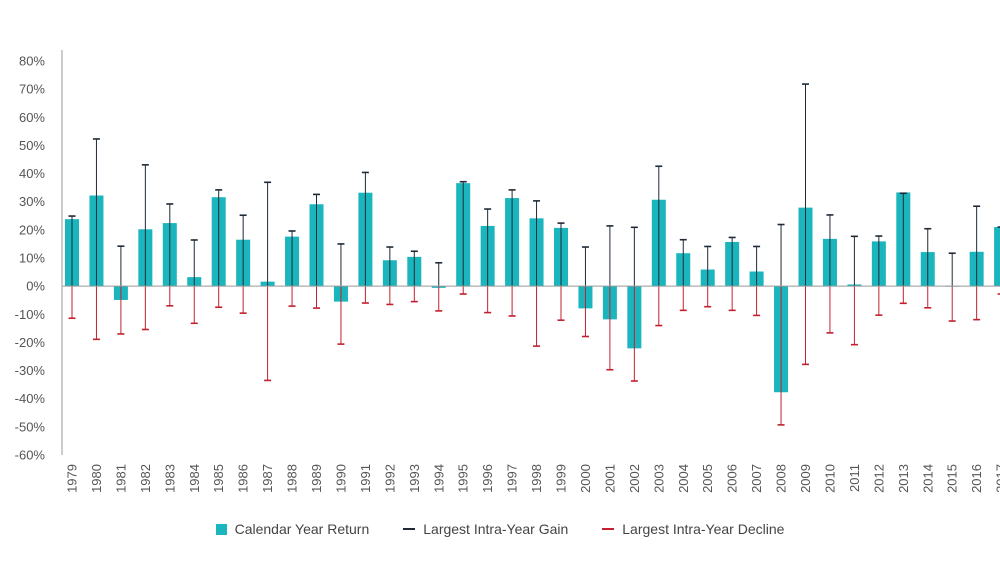  What do you see at coordinates (32, 89) in the screenshot?
I see `y-tick-label: 70%` at bounding box center [32, 89].